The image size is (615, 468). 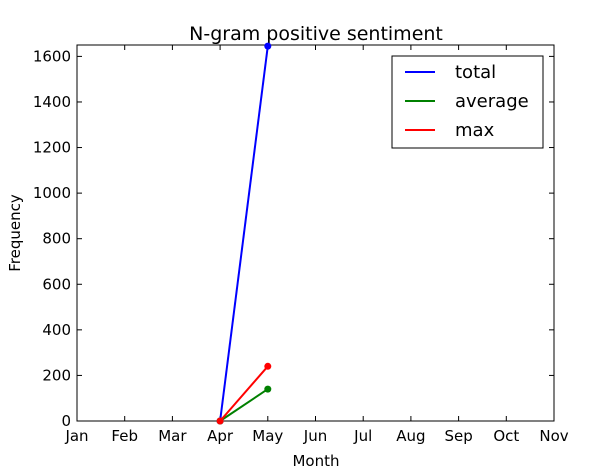 What do you see at coordinates (410, 436) in the screenshot?
I see `x-tick-label: Aug` at bounding box center [410, 436].